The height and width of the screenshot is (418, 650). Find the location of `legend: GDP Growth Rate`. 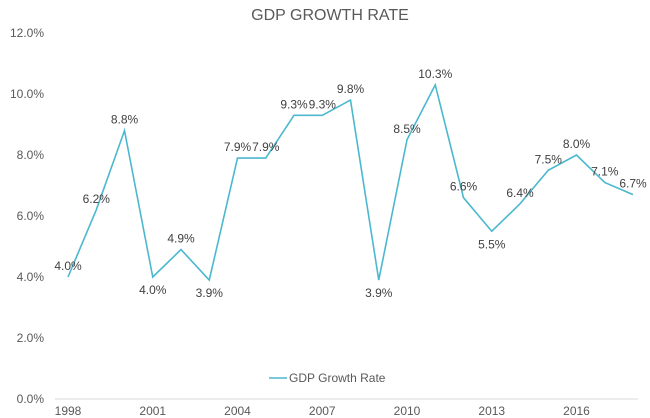

legend: GDP Growth Rate is located at coordinates (327, 378).